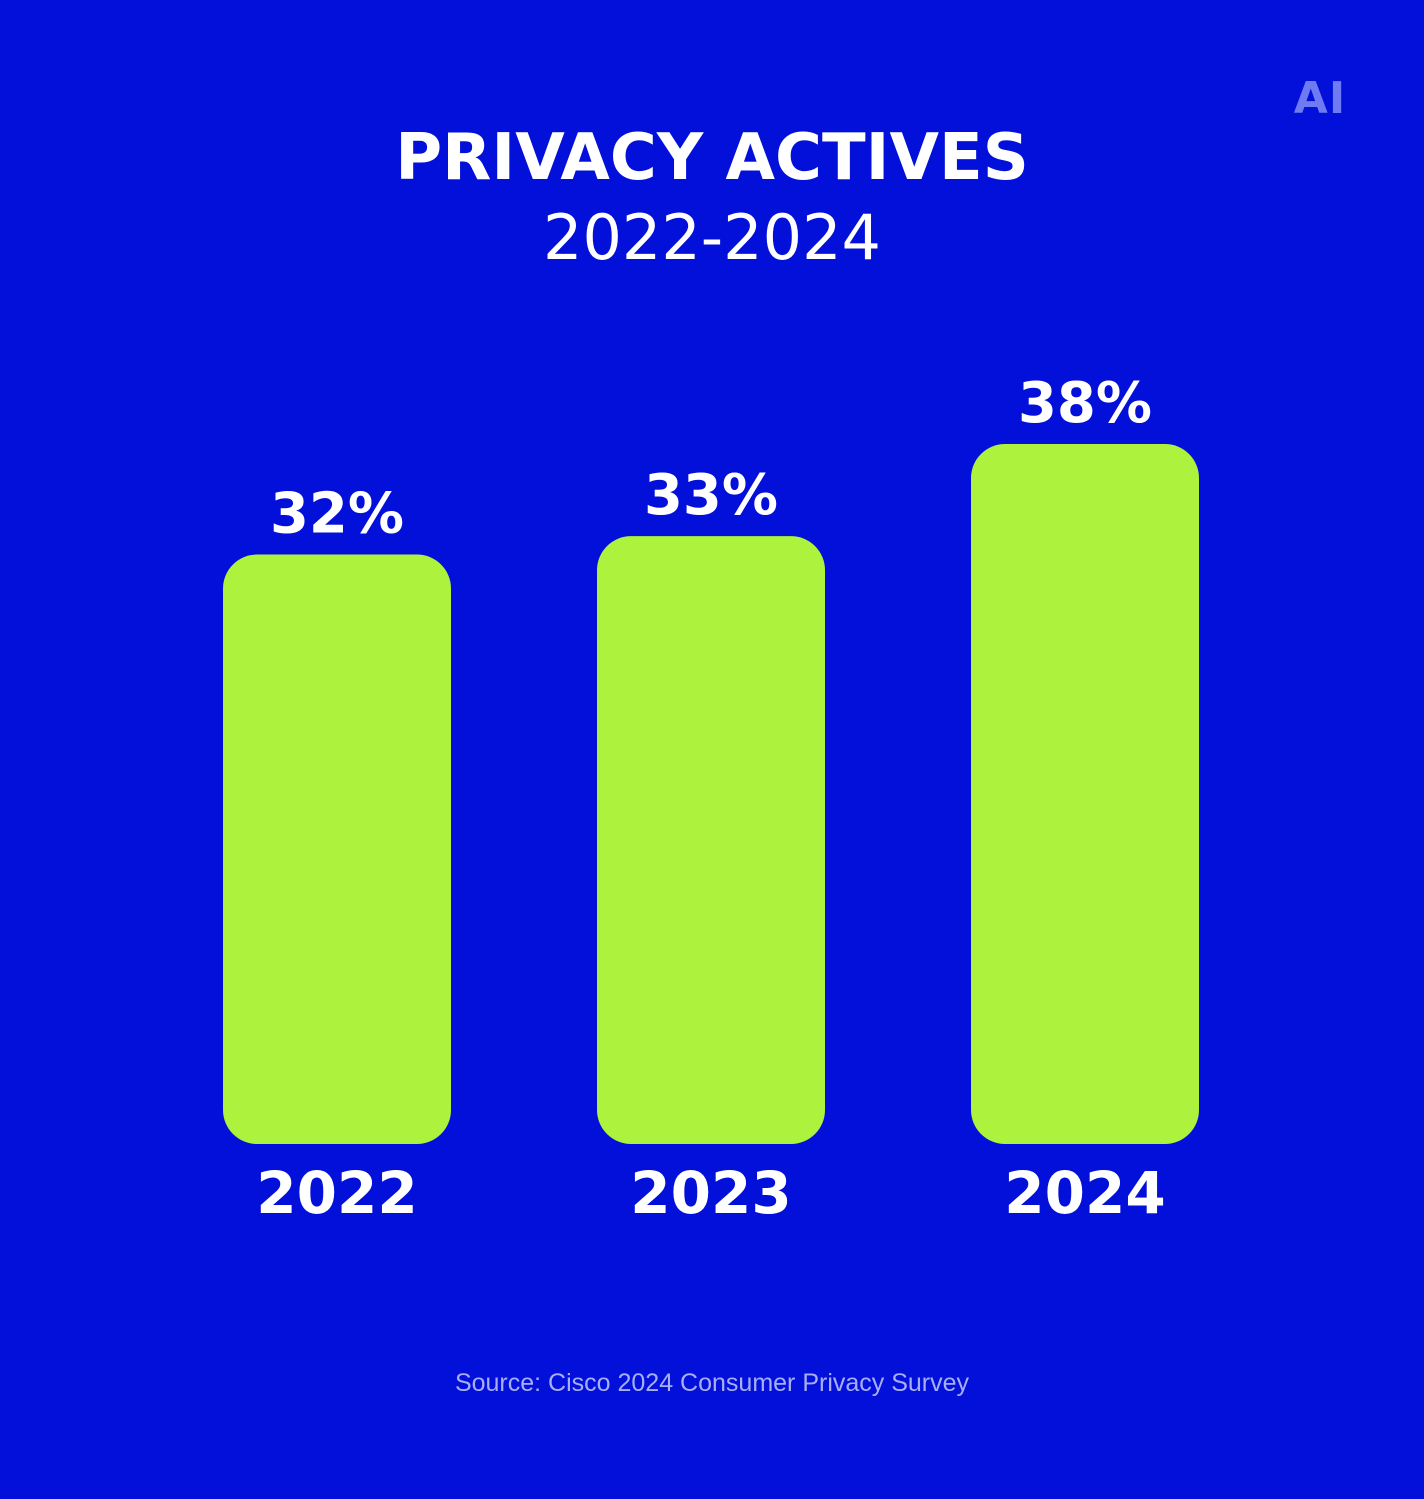  What do you see at coordinates (337, 849) in the screenshot?
I see `bar-2022` at bounding box center [337, 849].